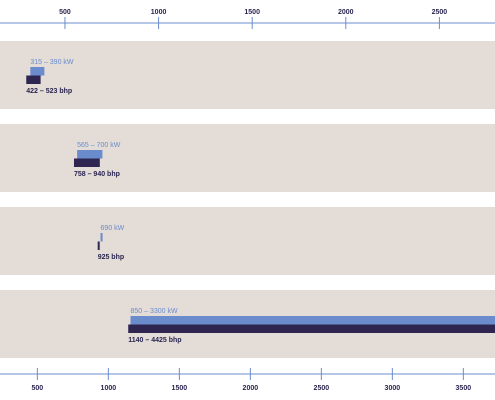  What do you see at coordinates (159, 12) in the screenshot?
I see `top-axis-tick-label: 1000` at bounding box center [159, 12].